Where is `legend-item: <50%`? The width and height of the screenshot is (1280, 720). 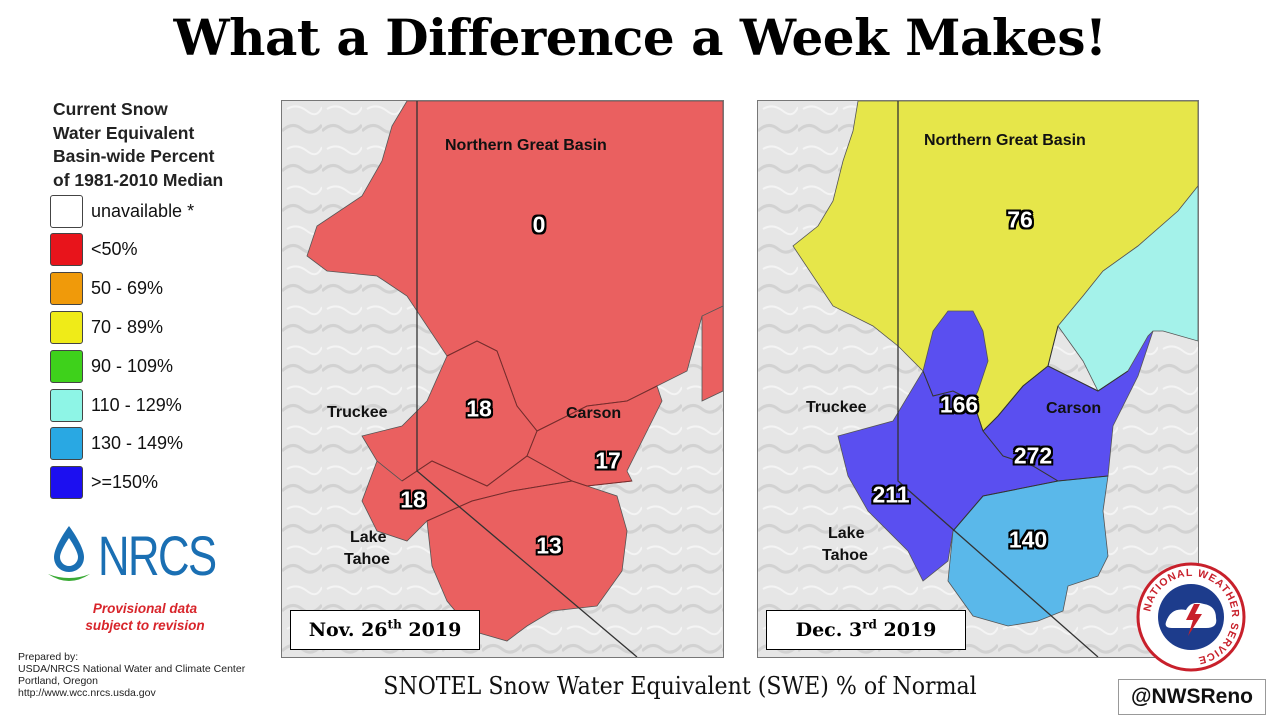 legend-item: <50% is located at coordinates (94, 250).